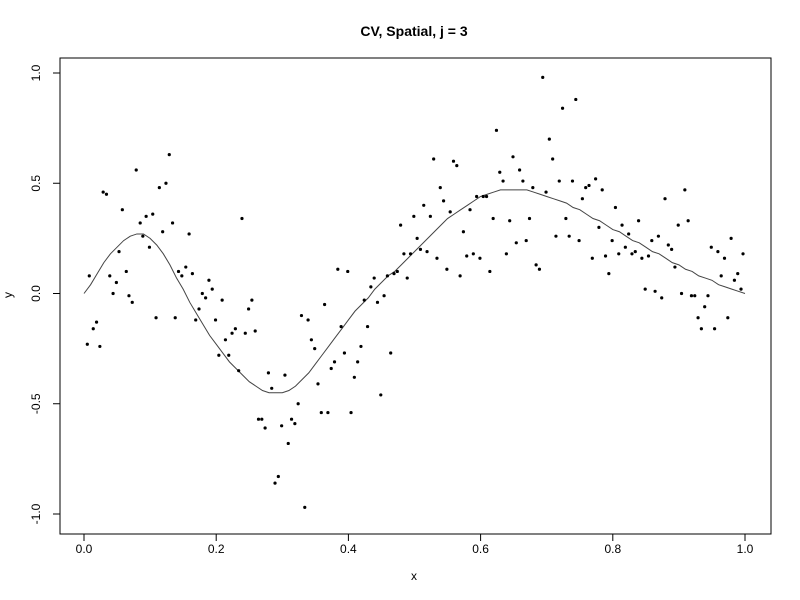 Image resolution: width=800 pixels, height=600 pixels. What do you see at coordinates (413, 31) in the screenshot?
I see `chart-title: CV, Spatial, j = 3` at bounding box center [413, 31].